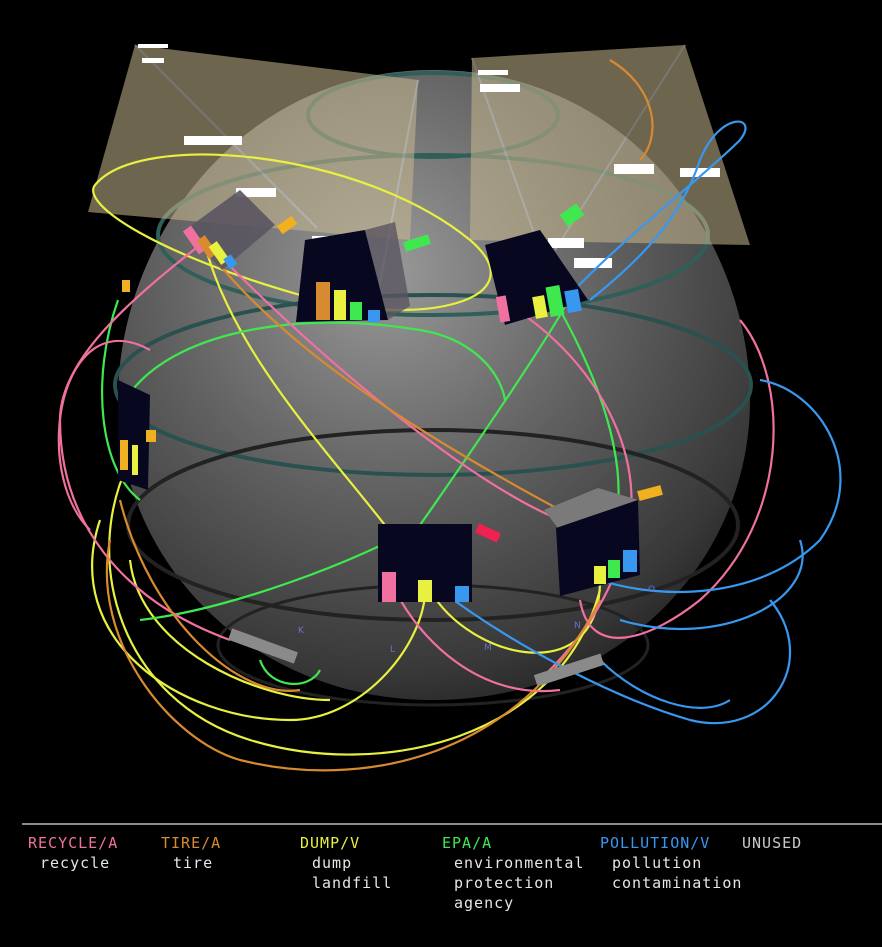 This screenshot has height=947, width=882. What do you see at coordinates (513, 873) in the screenshot?
I see `legend-epa: EPA/A environmental protection agency` at bounding box center [513, 873].